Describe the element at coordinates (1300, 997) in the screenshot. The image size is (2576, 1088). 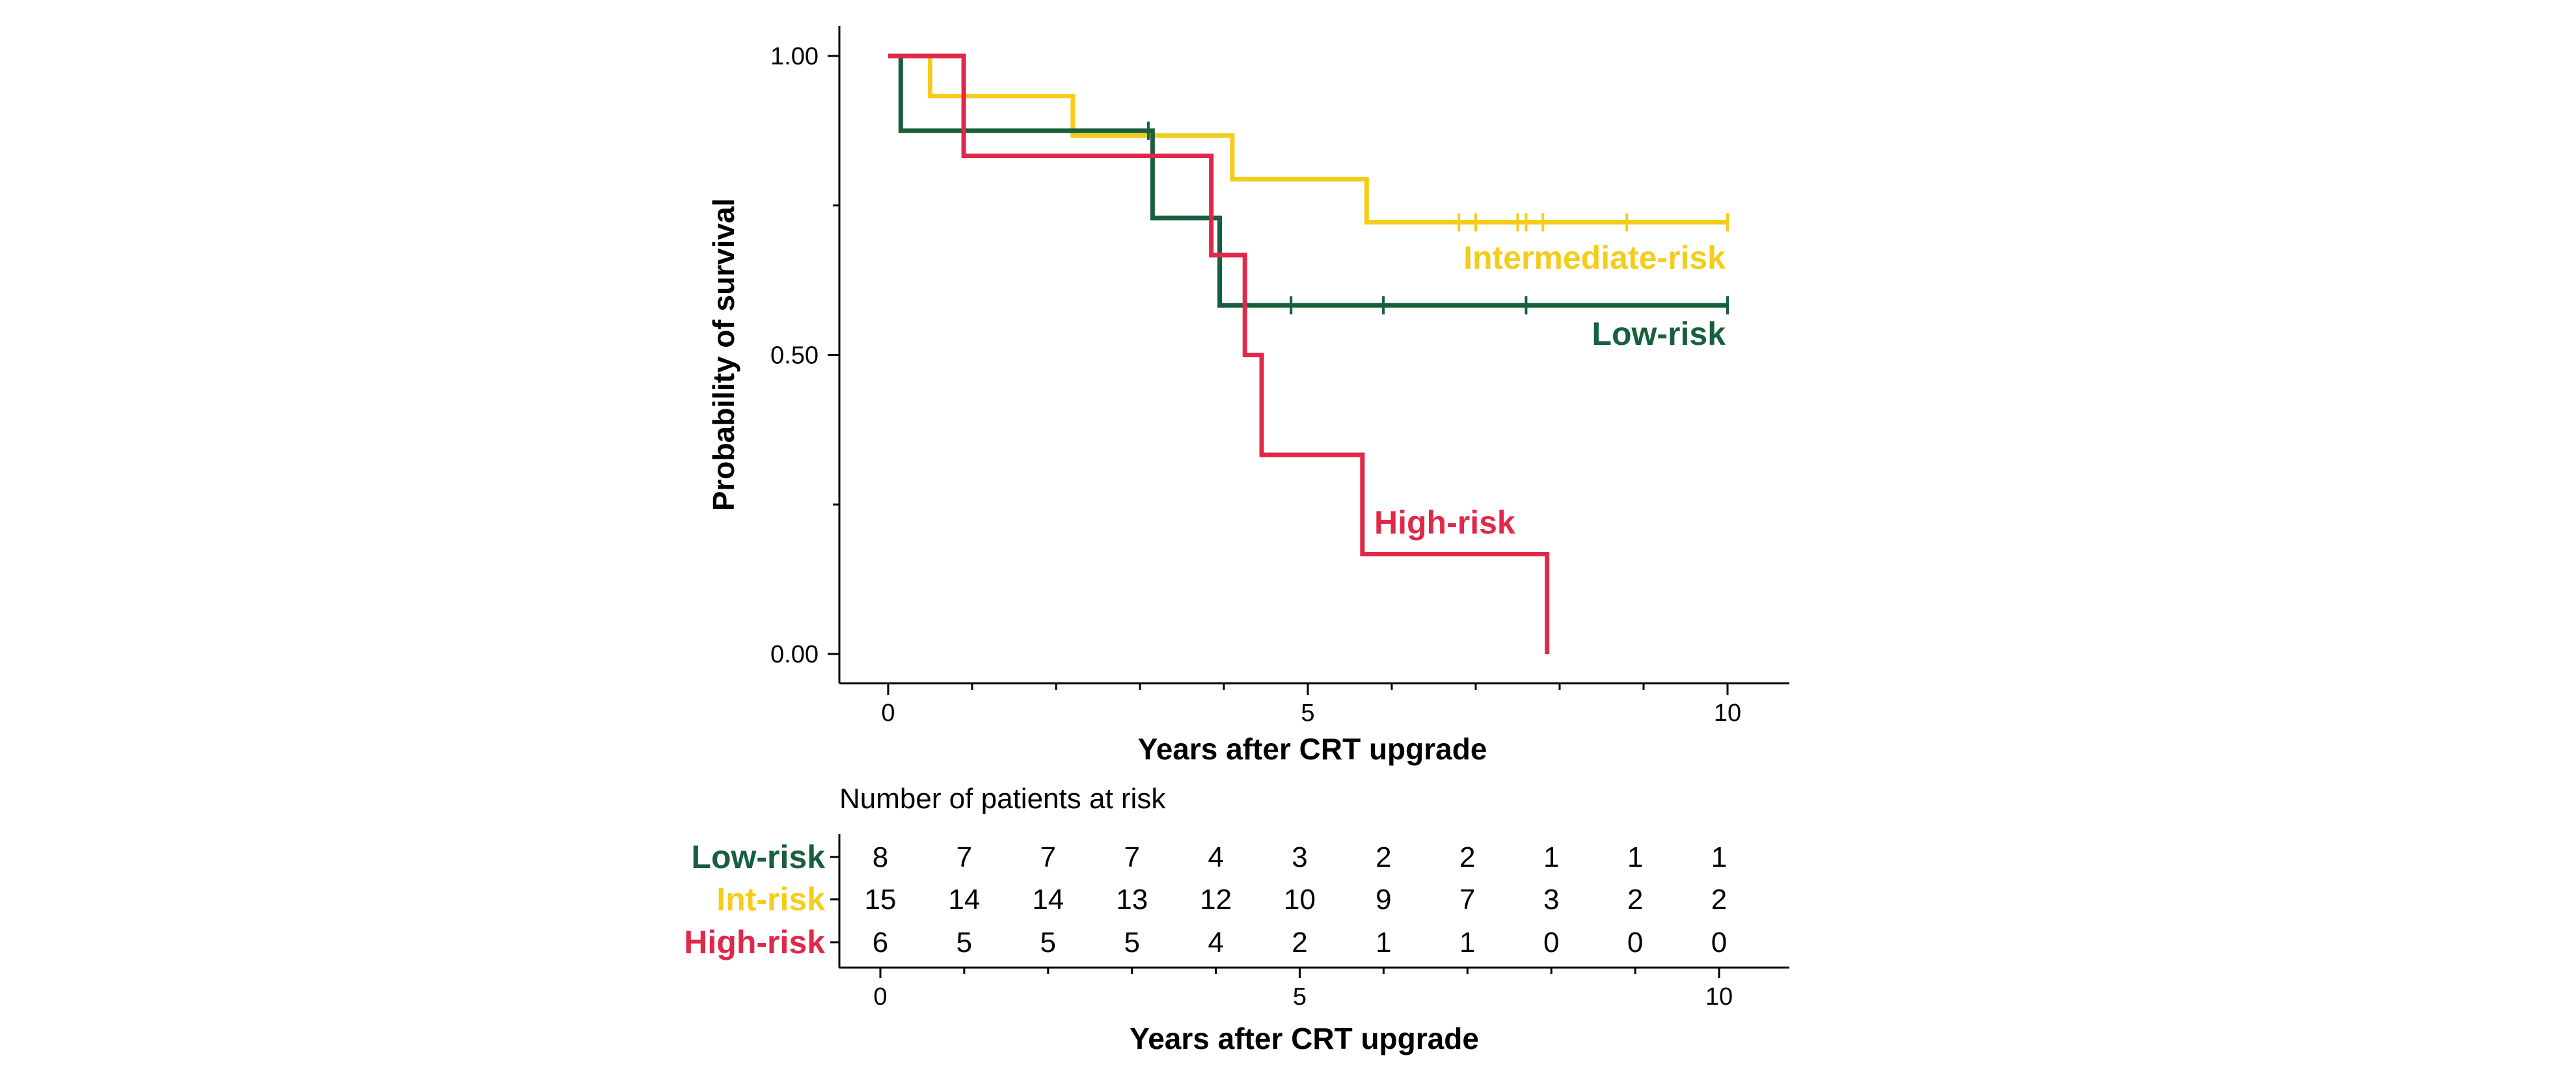
I see `risk-x-tick-label: 5` at that location.